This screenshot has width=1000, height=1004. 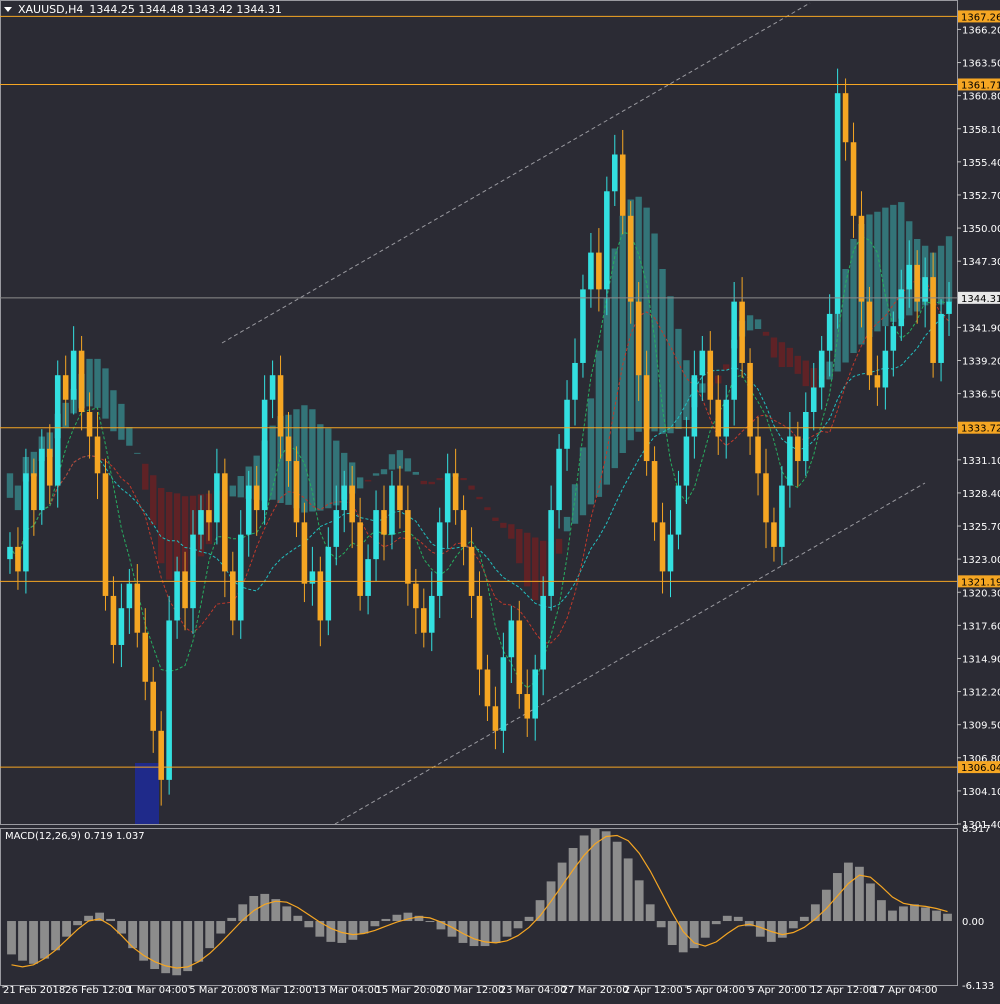 I want to click on price-tick-label: 1331.10, so click(x=981, y=461).